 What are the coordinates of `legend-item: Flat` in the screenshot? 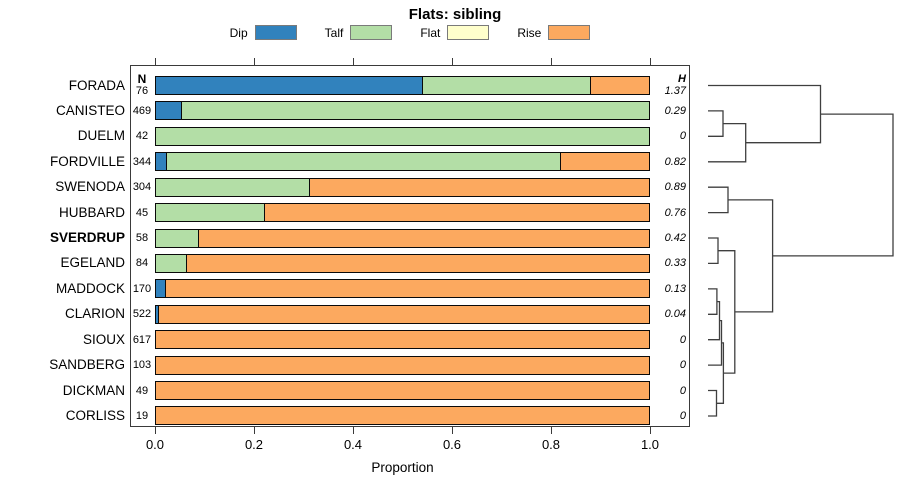 It's located at (455, 32).